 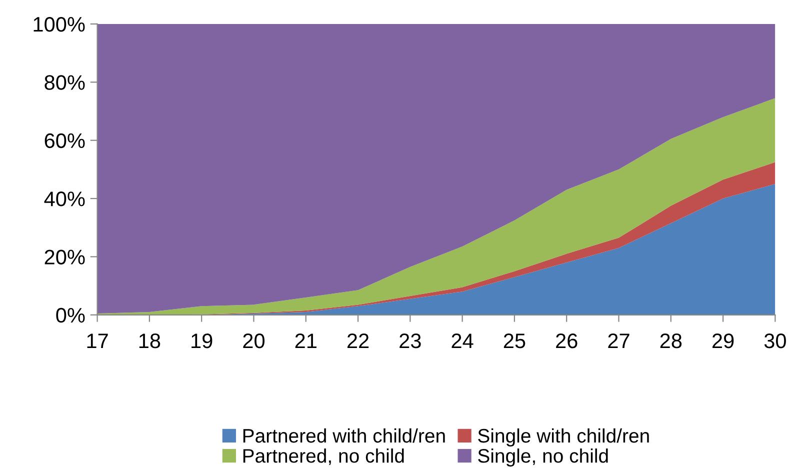 I want to click on x-tick-label: 28, so click(x=671, y=341).